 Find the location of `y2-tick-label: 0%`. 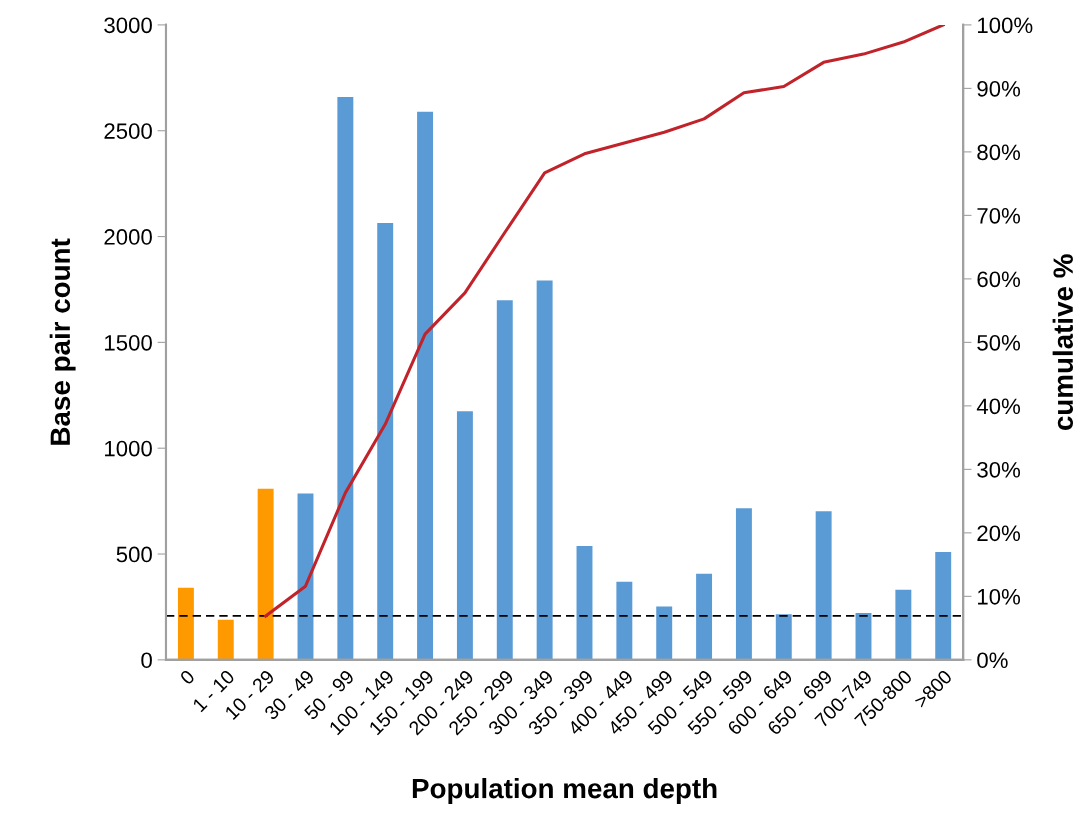

y2-tick-label: 0% is located at coordinates (992, 660).